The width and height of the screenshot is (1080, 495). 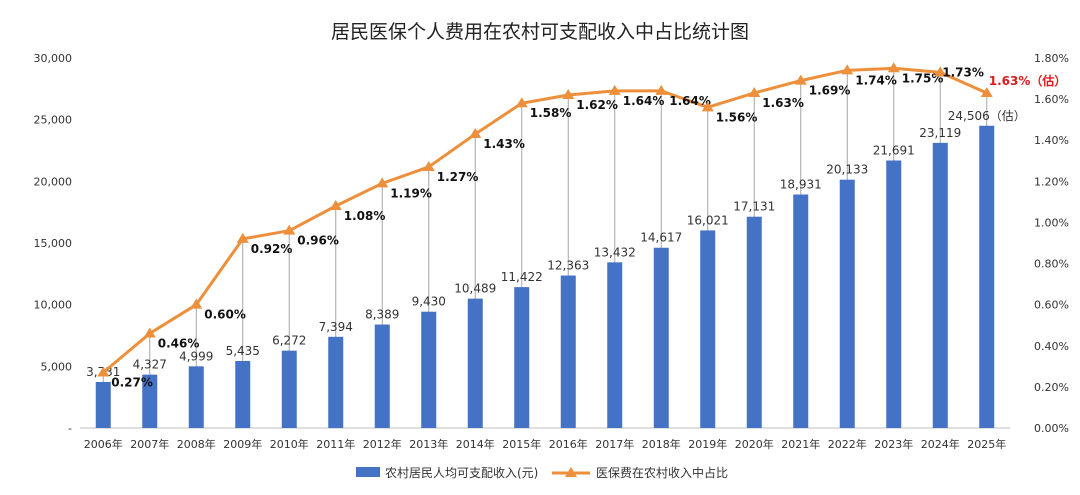 I want to click on bar-value-label: 11,422, so click(x=522, y=277).